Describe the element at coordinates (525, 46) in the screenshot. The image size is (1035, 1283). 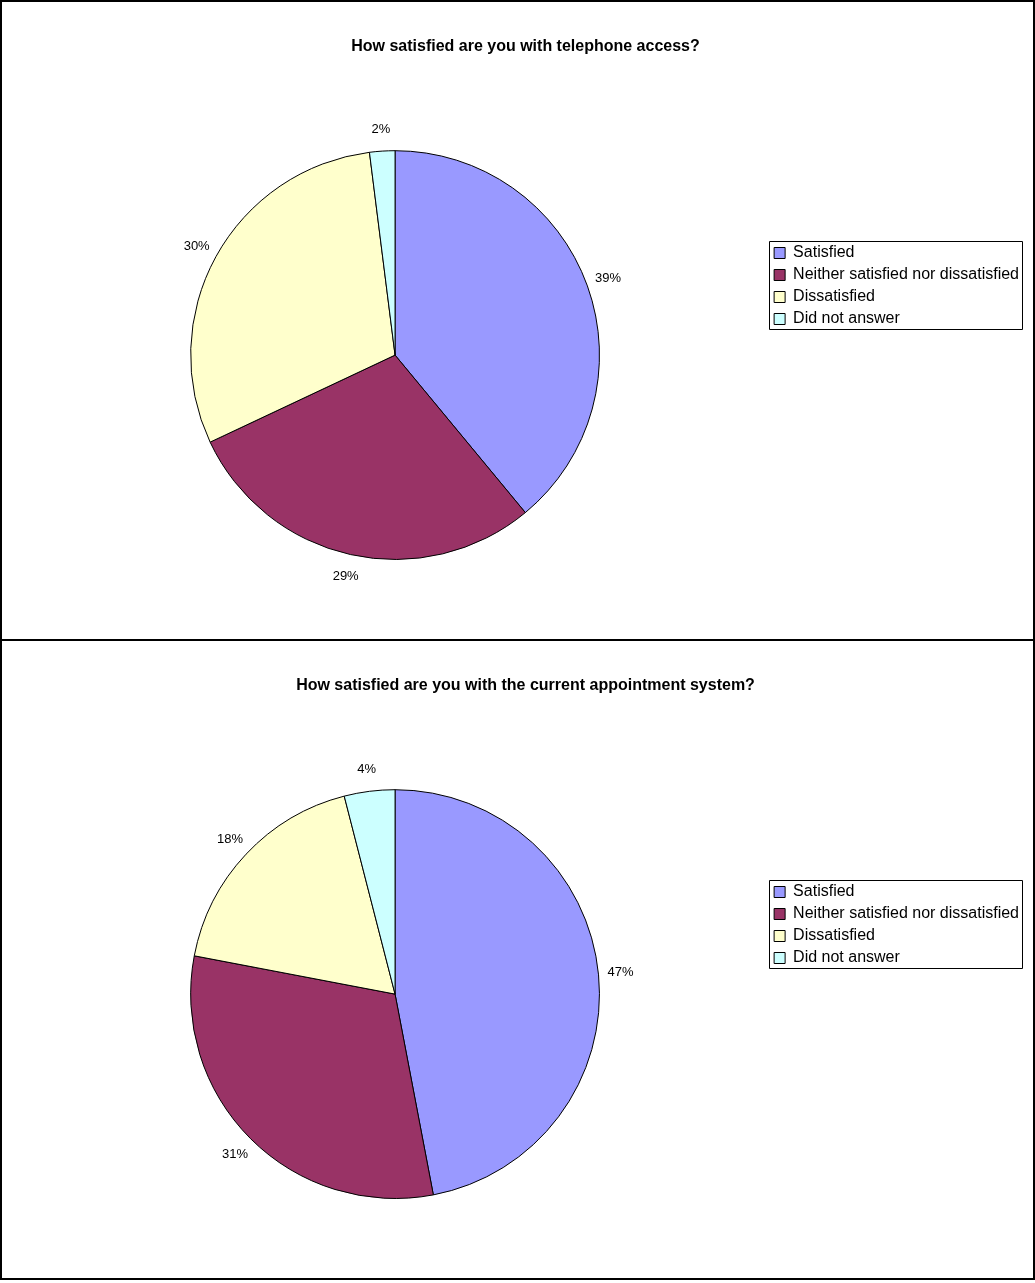
I see `chart-title: How satisfied are you with telephone access?` at that location.